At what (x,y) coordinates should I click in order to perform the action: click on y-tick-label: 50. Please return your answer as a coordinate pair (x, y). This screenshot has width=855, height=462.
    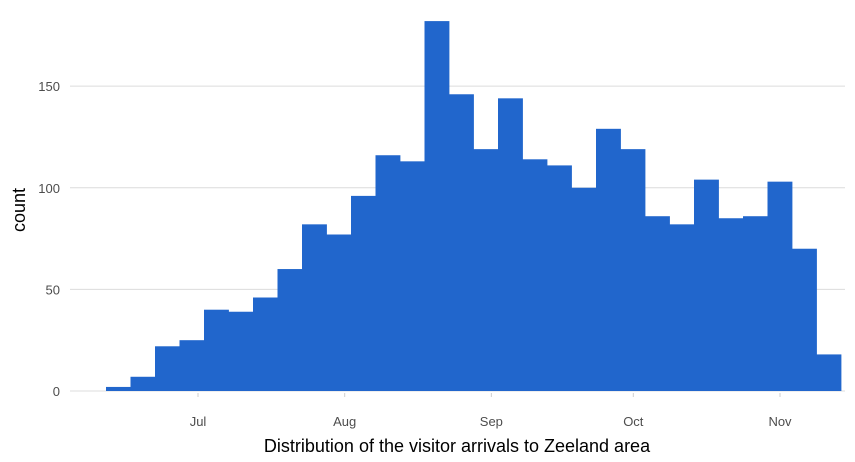
    Looking at the image, I should click on (53, 289).